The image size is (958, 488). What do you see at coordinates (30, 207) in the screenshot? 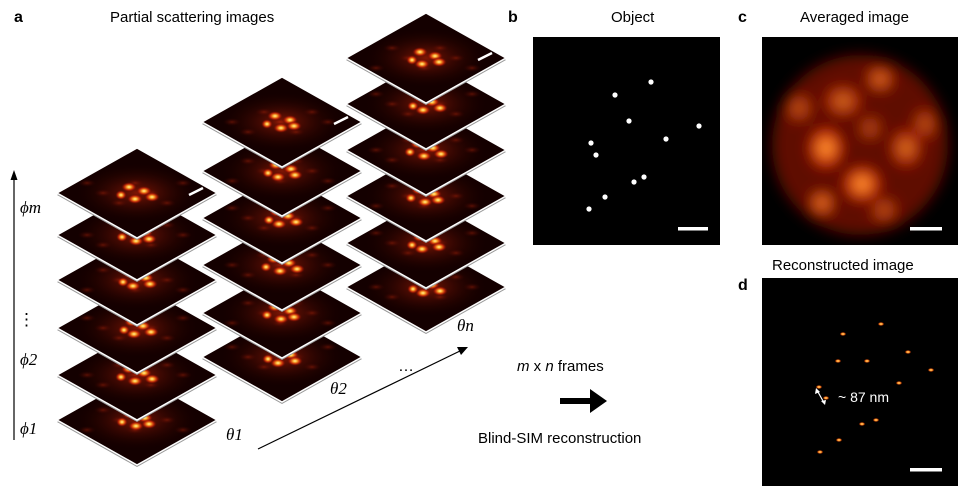
I see `phi-m-label: ϕm` at bounding box center [30, 207].